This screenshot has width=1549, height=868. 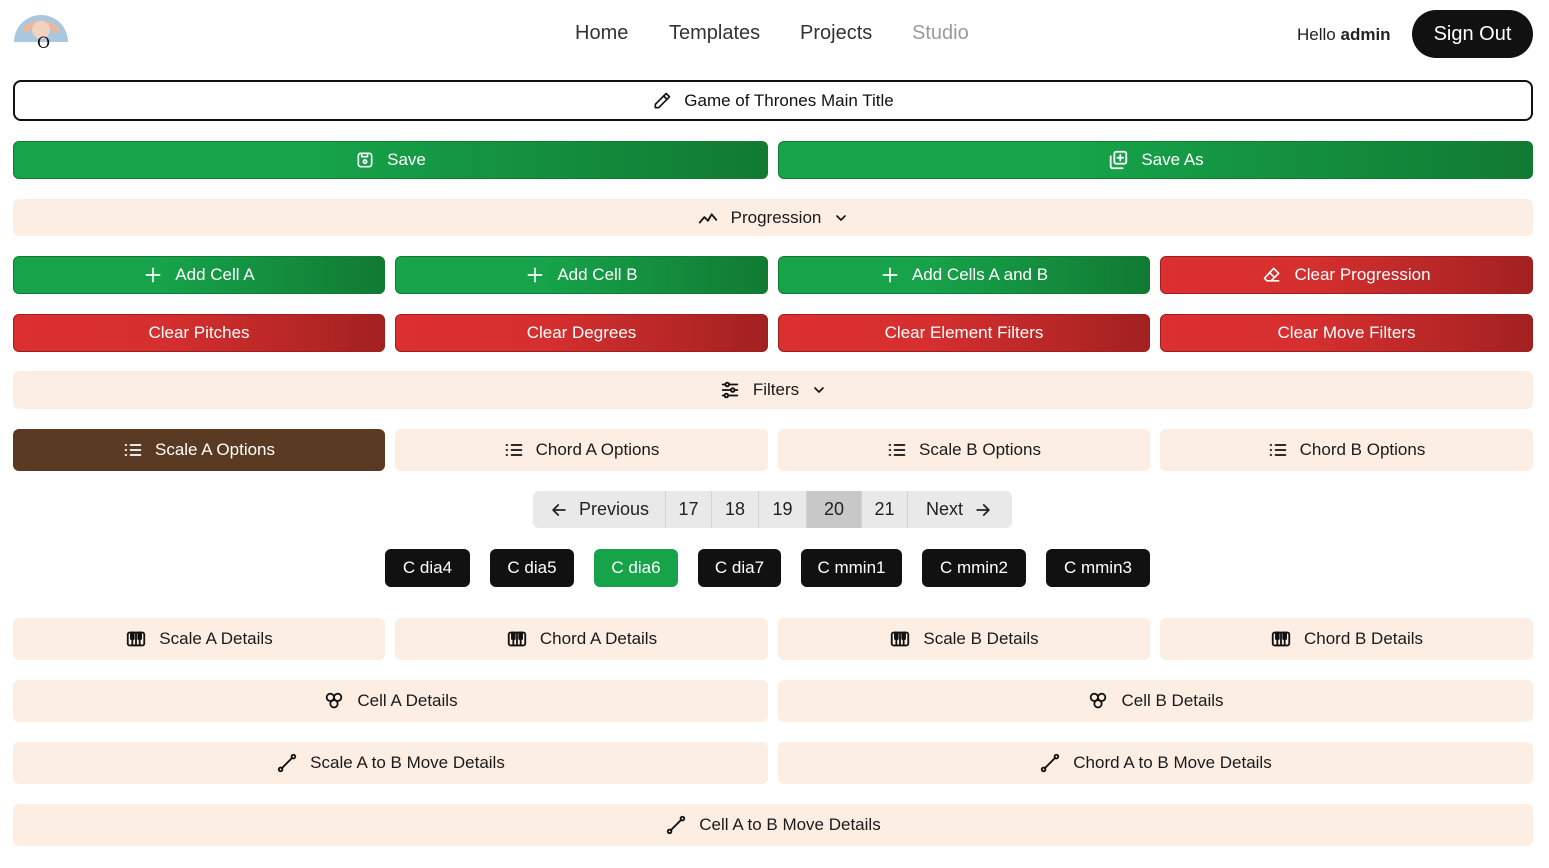 What do you see at coordinates (406, 159) in the screenshot?
I see `save-label: Save` at bounding box center [406, 159].